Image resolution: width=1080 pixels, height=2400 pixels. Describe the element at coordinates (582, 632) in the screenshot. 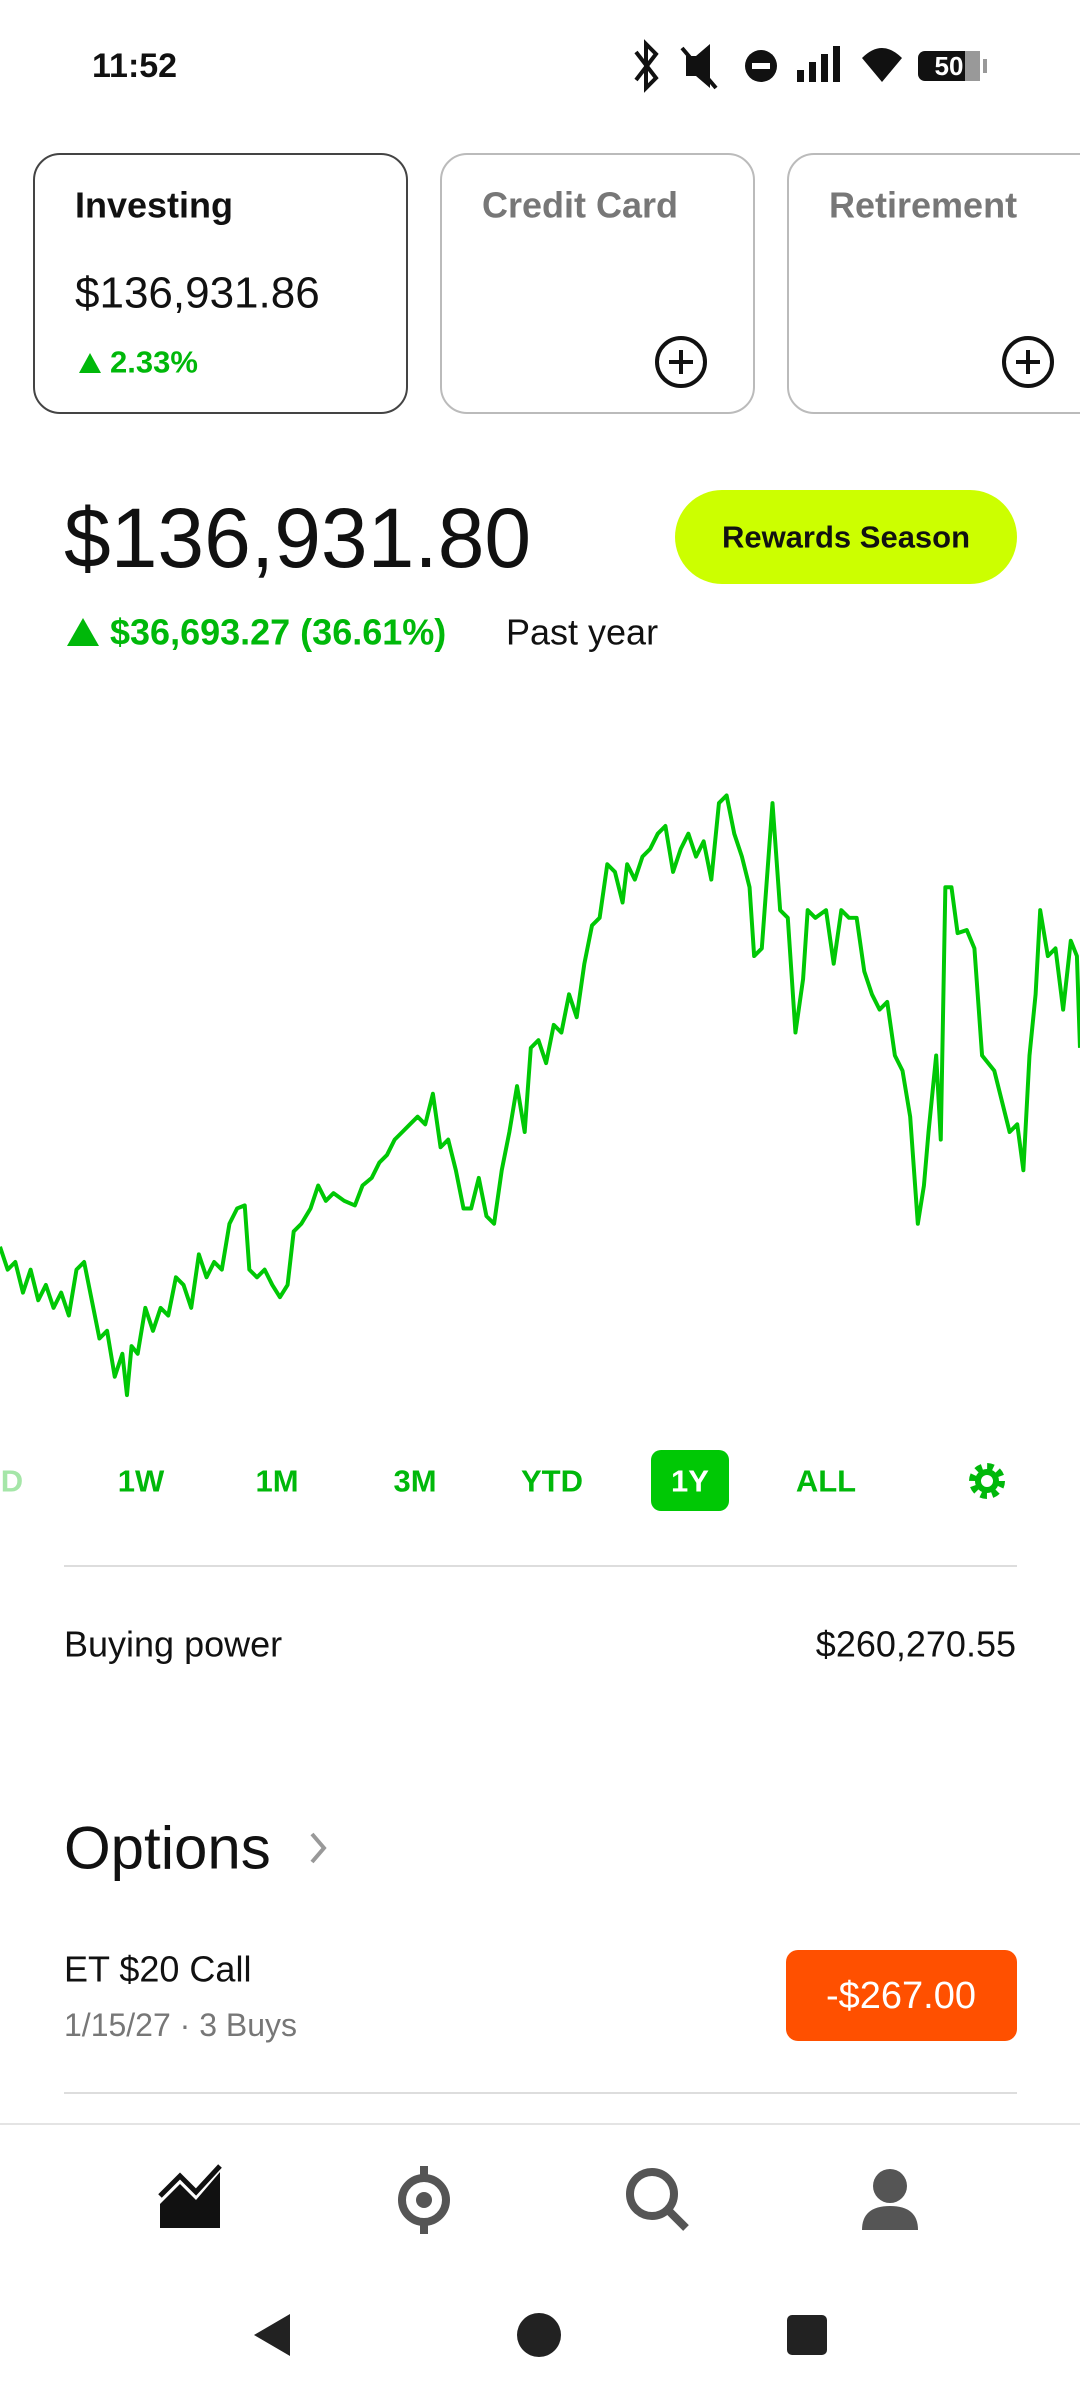

I see `portfolio-period: Past year` at that location.